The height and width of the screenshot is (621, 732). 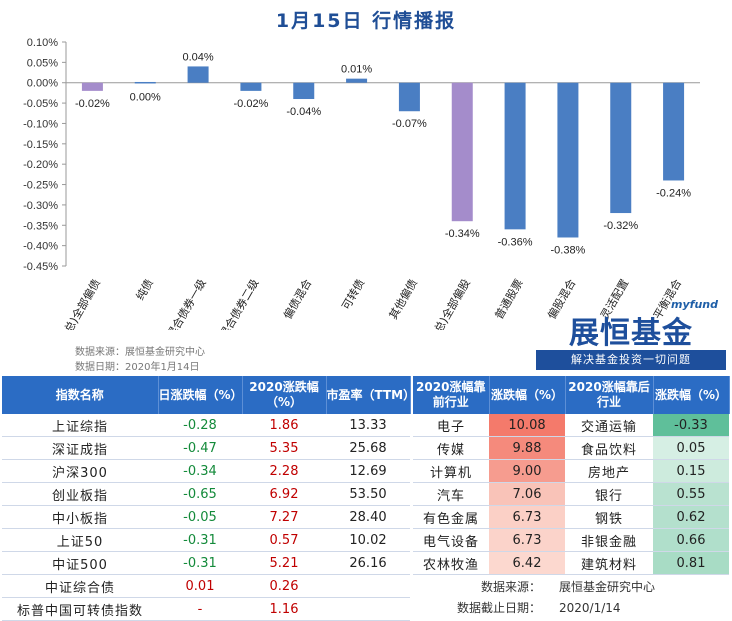 I want to click on index-pe: 12.69, so click(x=368, y=471).